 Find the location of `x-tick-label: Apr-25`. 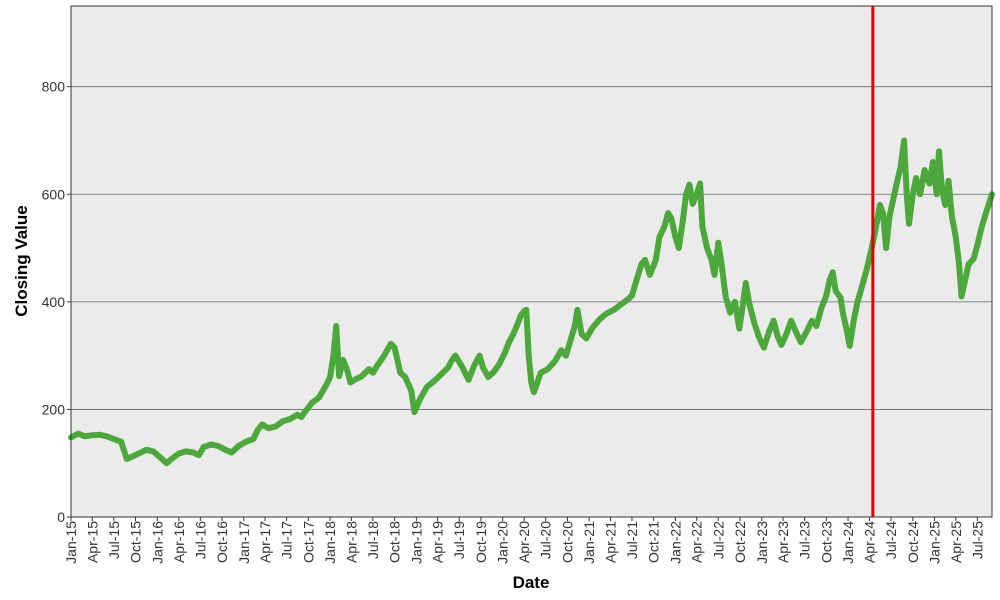

x-tick-label: Apr-25 is located at coordinates (956, 542).